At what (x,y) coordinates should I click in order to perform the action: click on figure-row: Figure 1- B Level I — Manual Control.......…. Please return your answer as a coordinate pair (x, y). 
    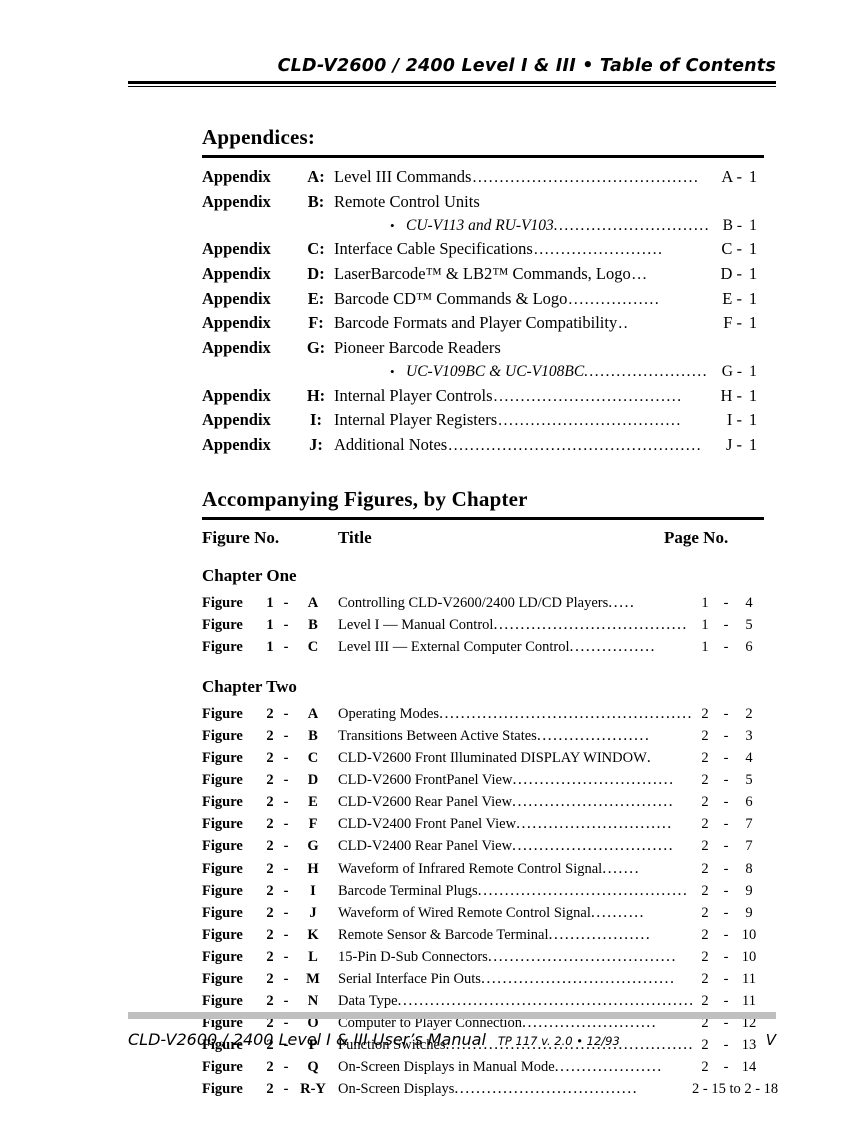
    Looking at the image, I should click on (483, 625).